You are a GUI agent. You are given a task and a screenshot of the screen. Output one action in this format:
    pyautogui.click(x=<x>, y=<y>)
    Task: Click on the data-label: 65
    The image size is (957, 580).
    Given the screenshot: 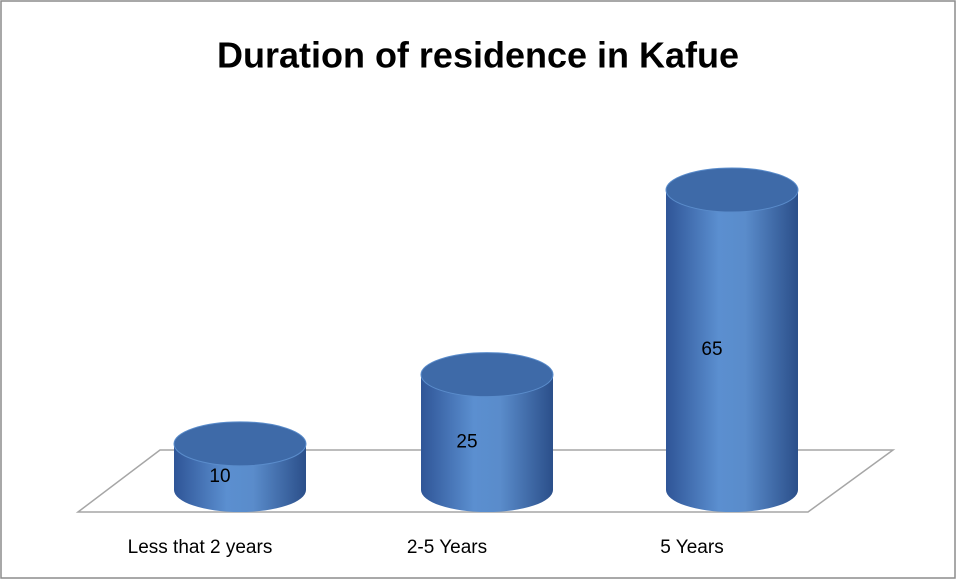 What is the action you would take?
    pyautogui.click(x=711, y=349)
    